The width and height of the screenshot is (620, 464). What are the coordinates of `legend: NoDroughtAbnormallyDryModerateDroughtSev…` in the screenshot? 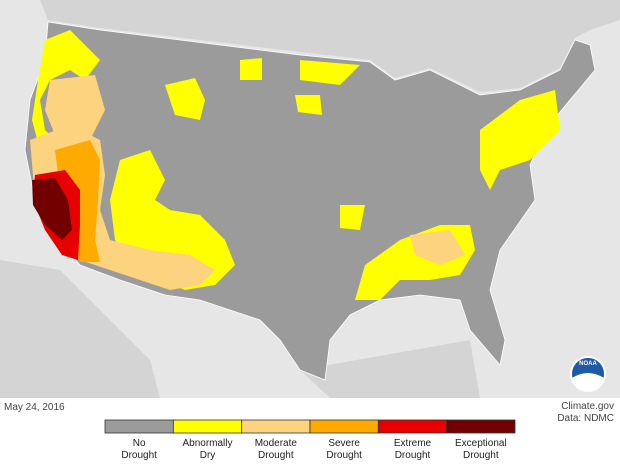 It's located at (310, 440).